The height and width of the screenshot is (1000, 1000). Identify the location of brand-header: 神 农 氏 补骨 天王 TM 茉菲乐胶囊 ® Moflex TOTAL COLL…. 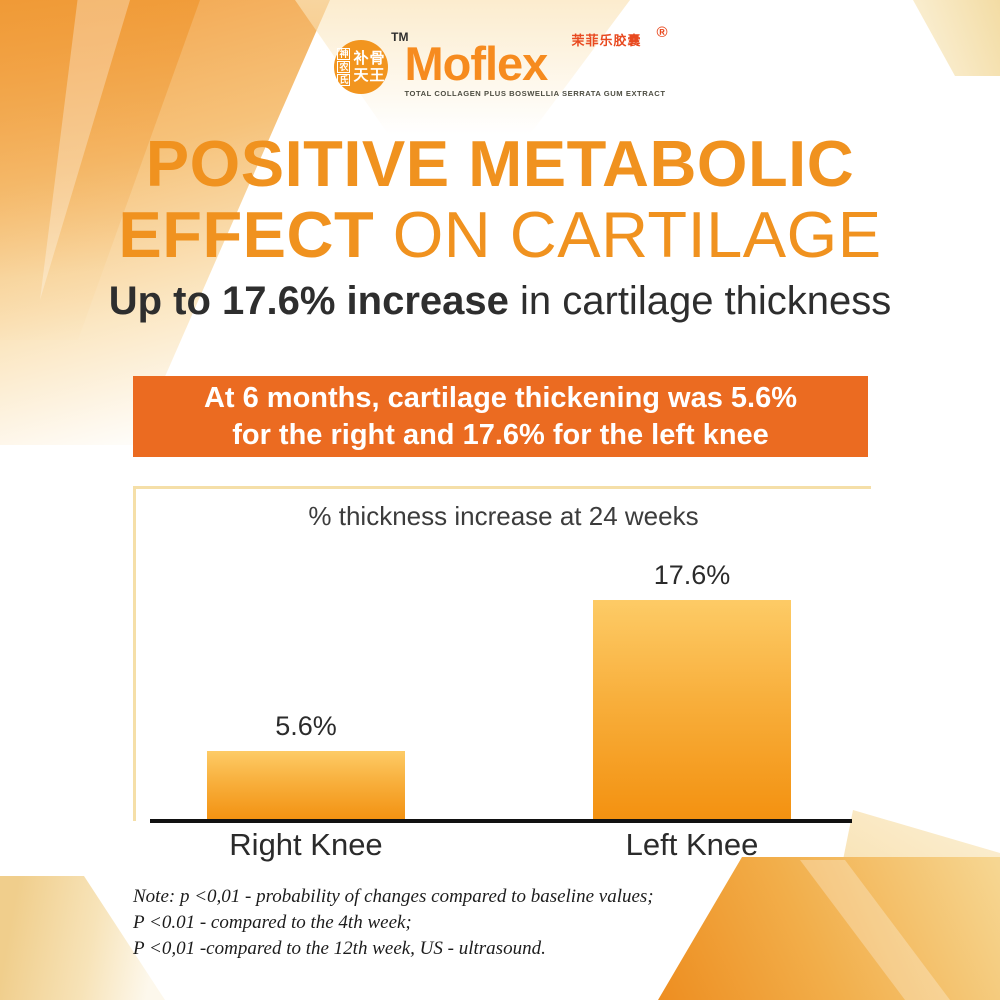
(500, 61).